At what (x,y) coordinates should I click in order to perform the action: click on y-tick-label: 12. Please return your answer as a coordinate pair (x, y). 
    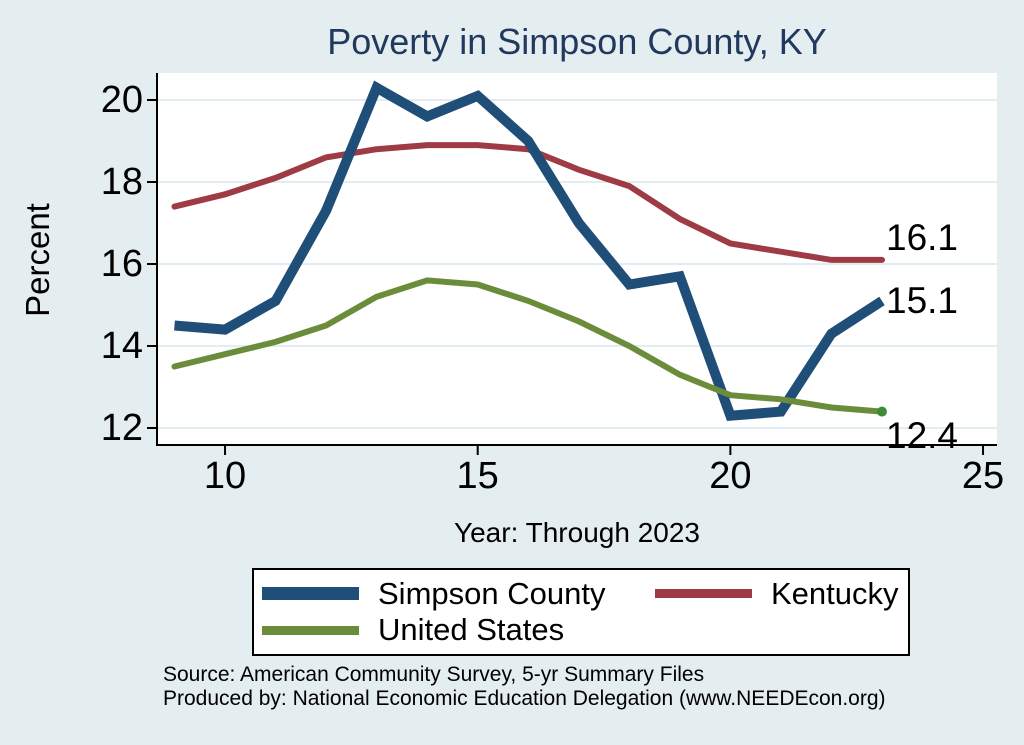
    Looking at the image, I should click on (121, 428).